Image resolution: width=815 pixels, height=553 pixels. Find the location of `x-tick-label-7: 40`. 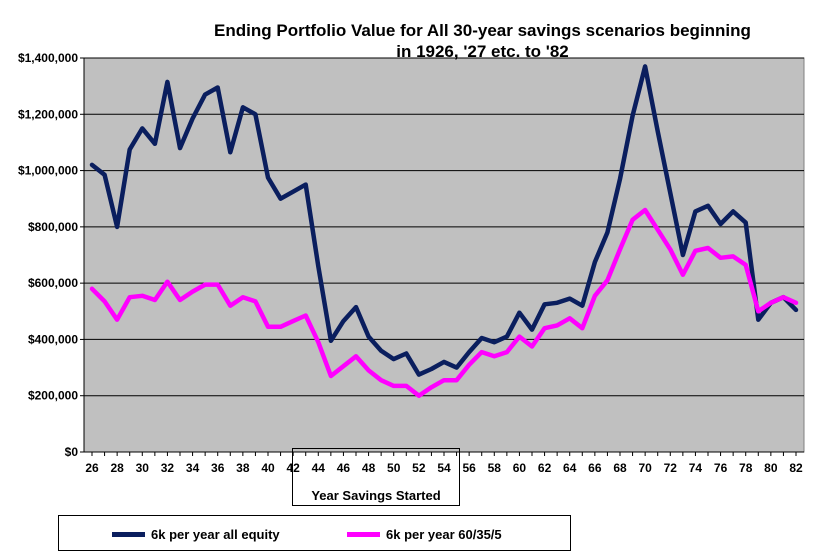

x-tick-label-7: 40 is located at coordinates (268, 468).